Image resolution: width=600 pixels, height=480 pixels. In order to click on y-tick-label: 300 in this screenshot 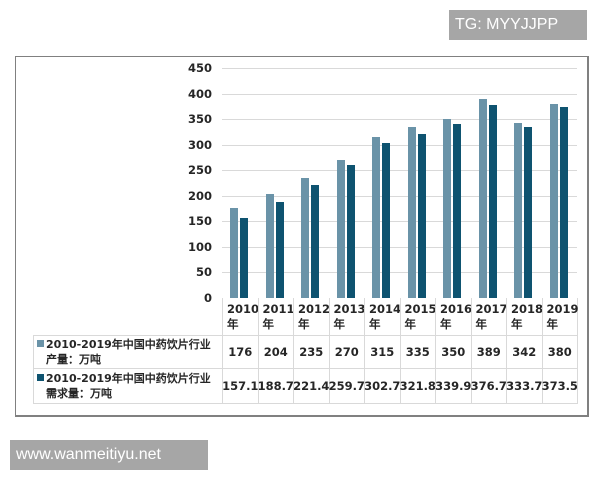, I will do `click(199, 144)`.